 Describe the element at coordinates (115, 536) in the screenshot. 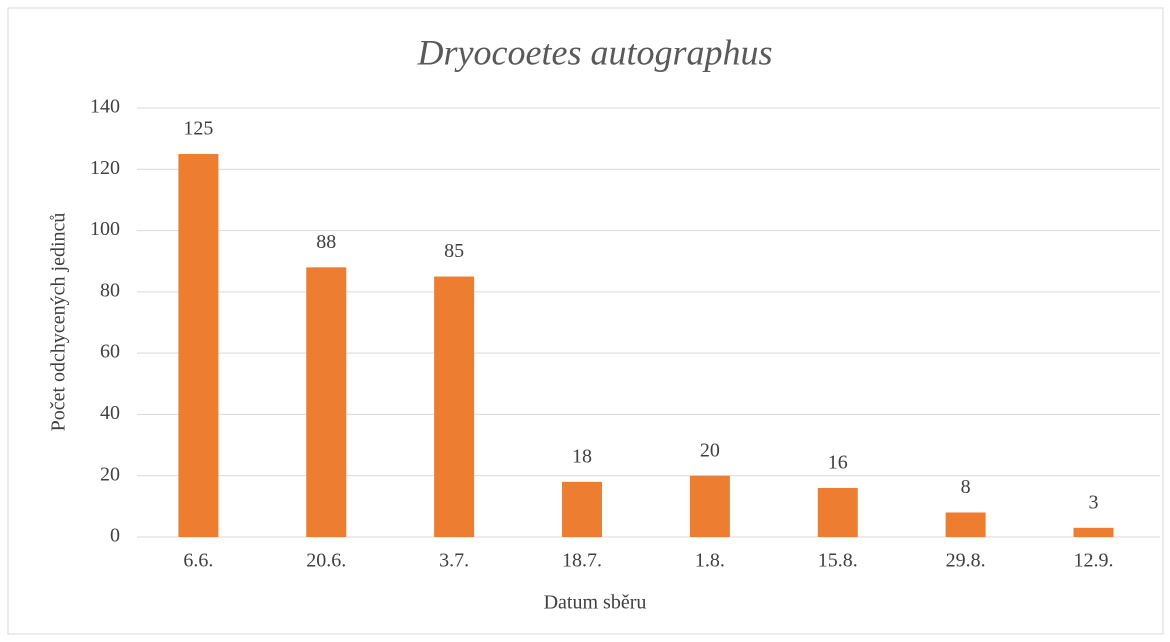

I see `y-tick-label: 0` at that location.